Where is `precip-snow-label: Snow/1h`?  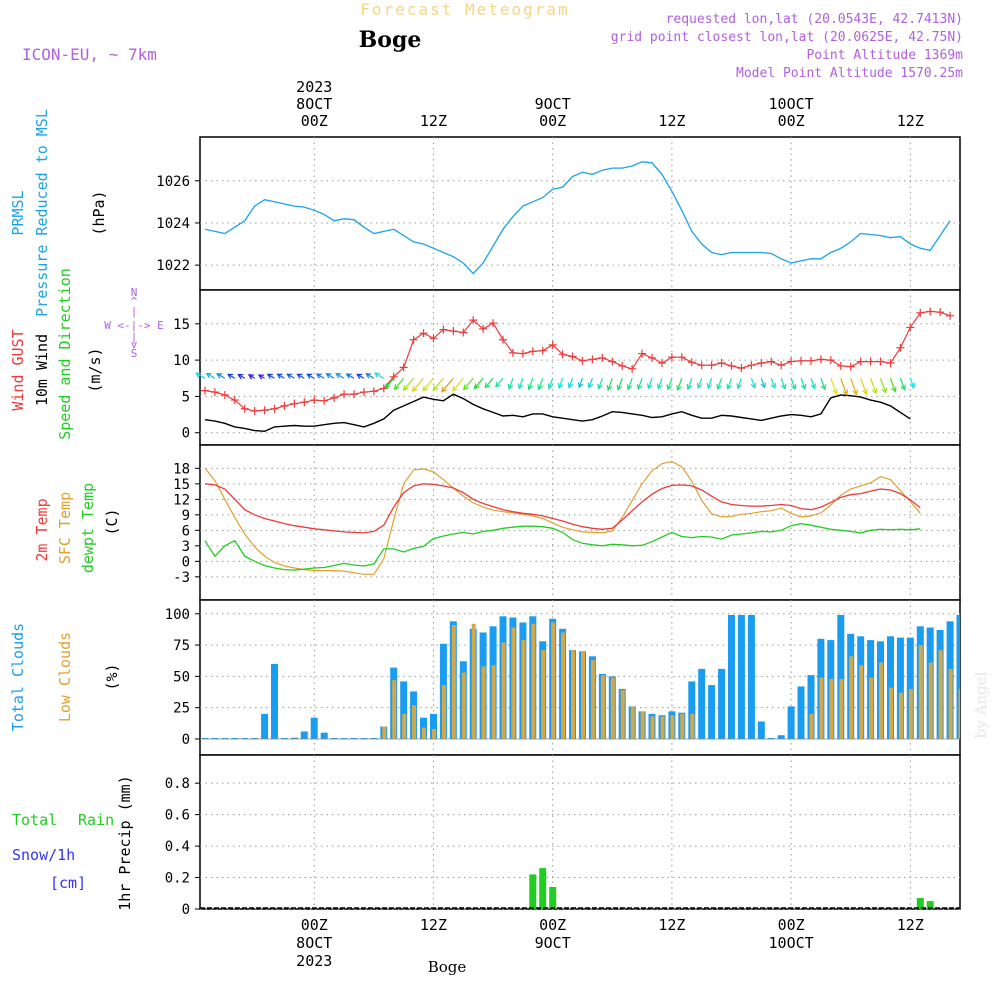
precip-snow-label: Snow/1h is located at coordinates (43, 855).